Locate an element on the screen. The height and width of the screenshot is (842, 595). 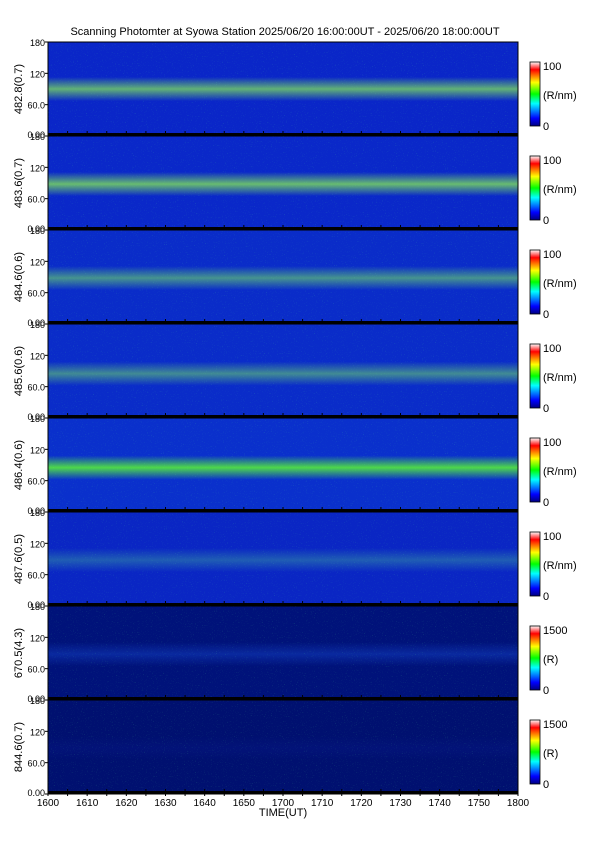
panel-ylabel: 487.6(0.5) is located at coordinates (19, 559).